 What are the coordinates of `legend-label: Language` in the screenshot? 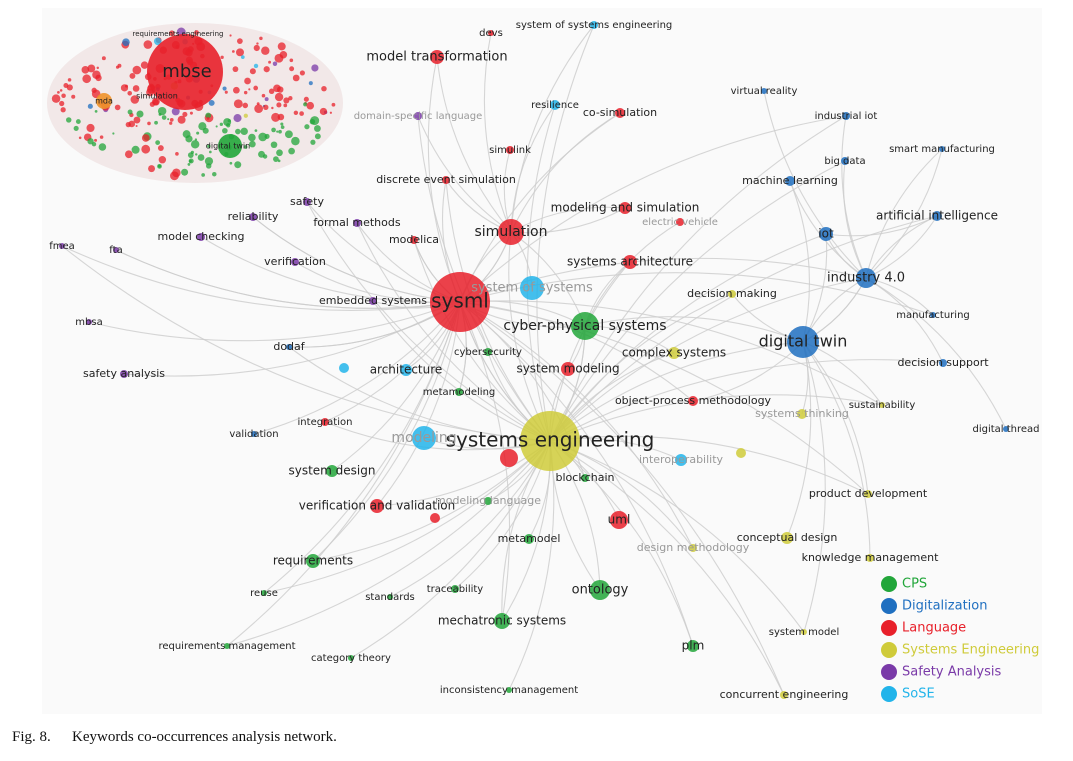 It's located at (934, 628).